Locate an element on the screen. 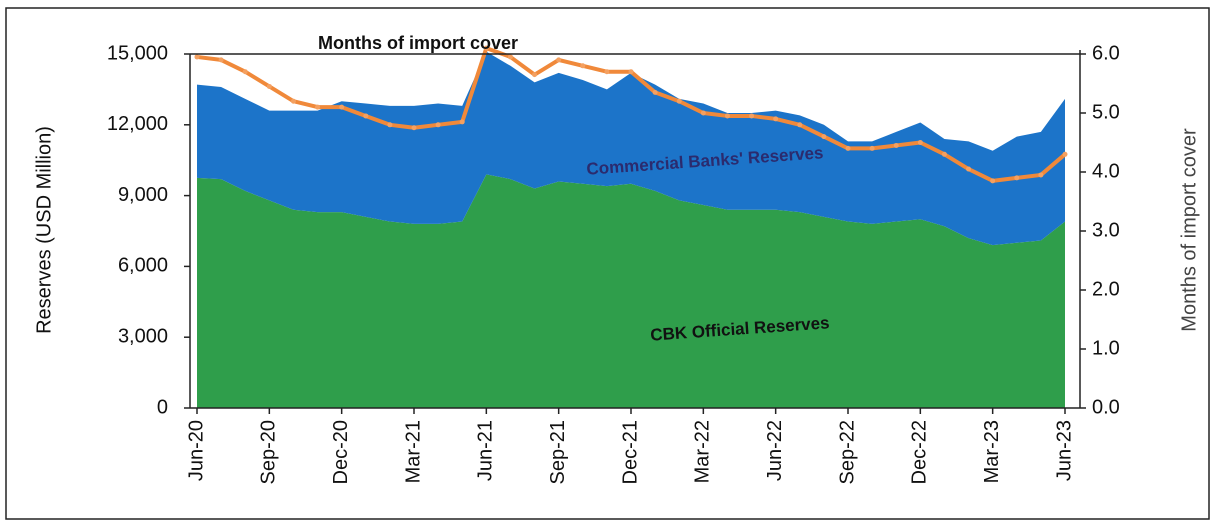  y2-axis-title: Months of import cover is located at coordinates (1189, 230).